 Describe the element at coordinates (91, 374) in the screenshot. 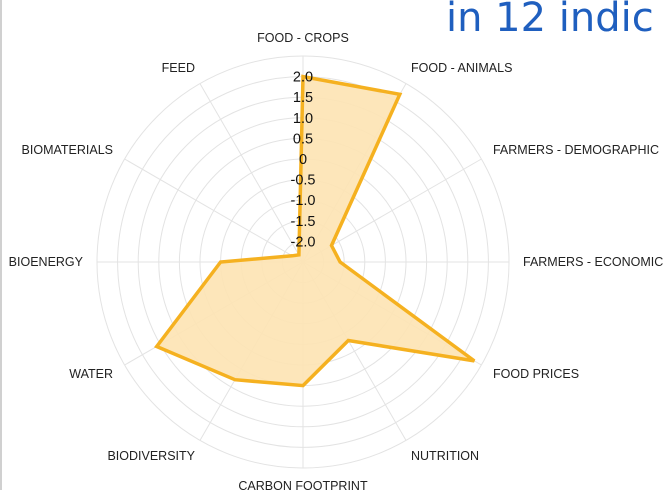

I see `axis-label: WATER` at that location.